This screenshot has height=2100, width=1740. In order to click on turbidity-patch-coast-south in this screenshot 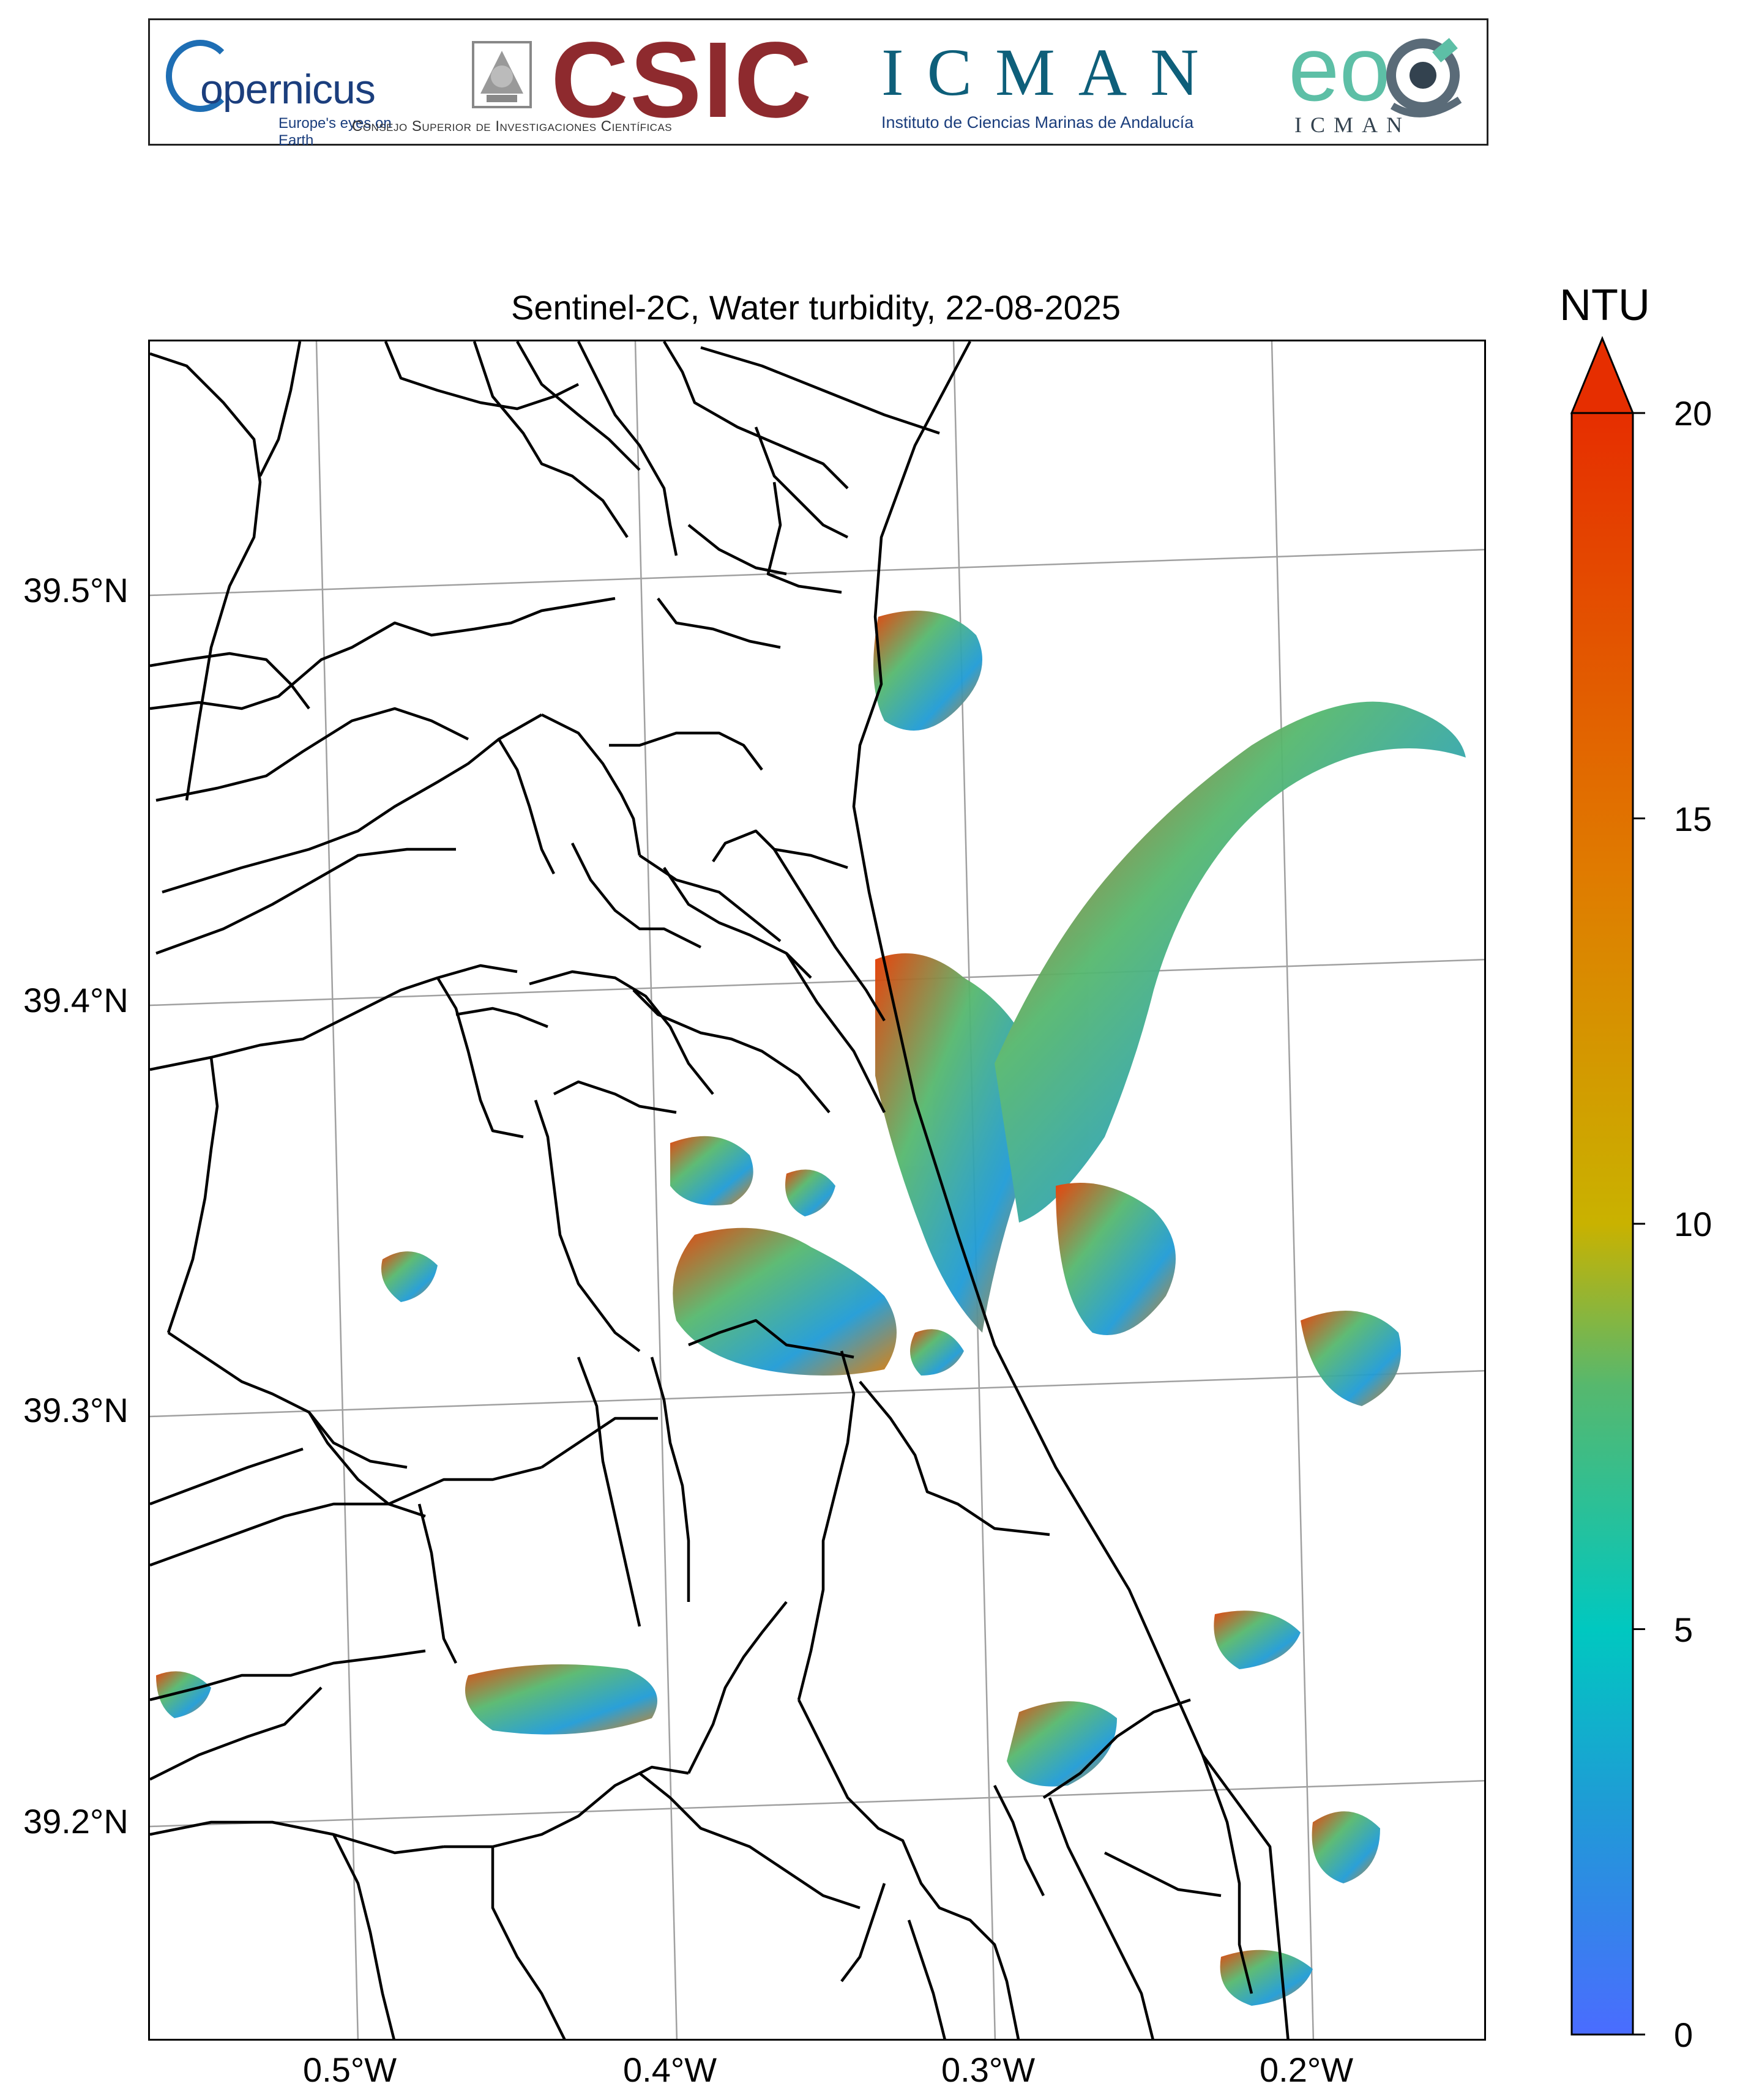, I will do `click(1062, 1744)`.